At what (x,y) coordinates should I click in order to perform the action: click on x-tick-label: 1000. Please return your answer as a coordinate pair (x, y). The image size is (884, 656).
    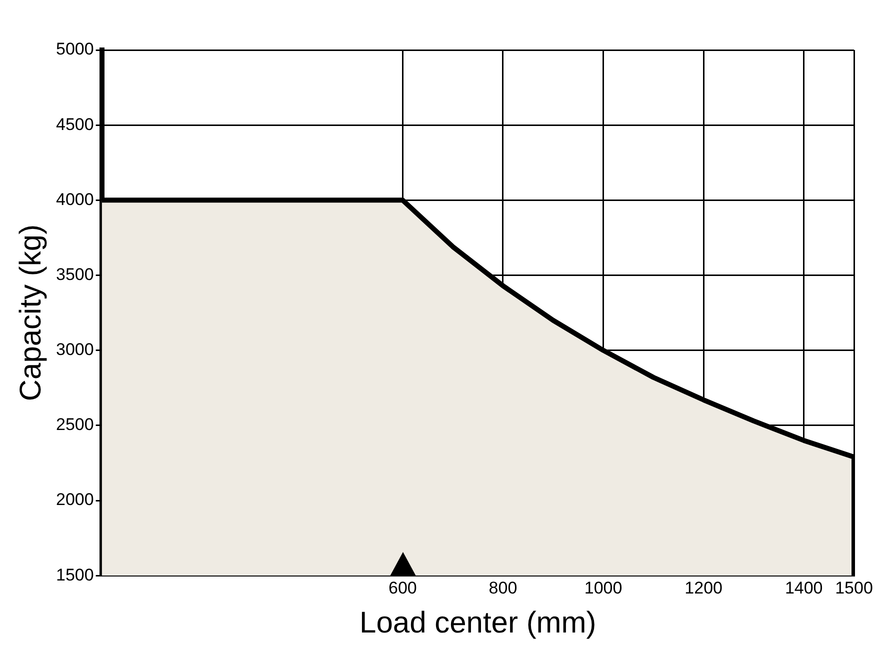
    Looking at the image, I should click on (603, 588).